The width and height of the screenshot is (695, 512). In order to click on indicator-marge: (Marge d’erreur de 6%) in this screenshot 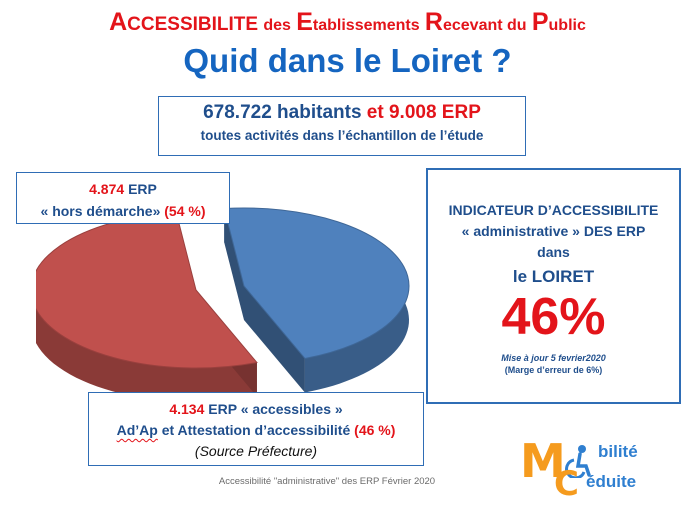, I will do `click(553, 370)`.